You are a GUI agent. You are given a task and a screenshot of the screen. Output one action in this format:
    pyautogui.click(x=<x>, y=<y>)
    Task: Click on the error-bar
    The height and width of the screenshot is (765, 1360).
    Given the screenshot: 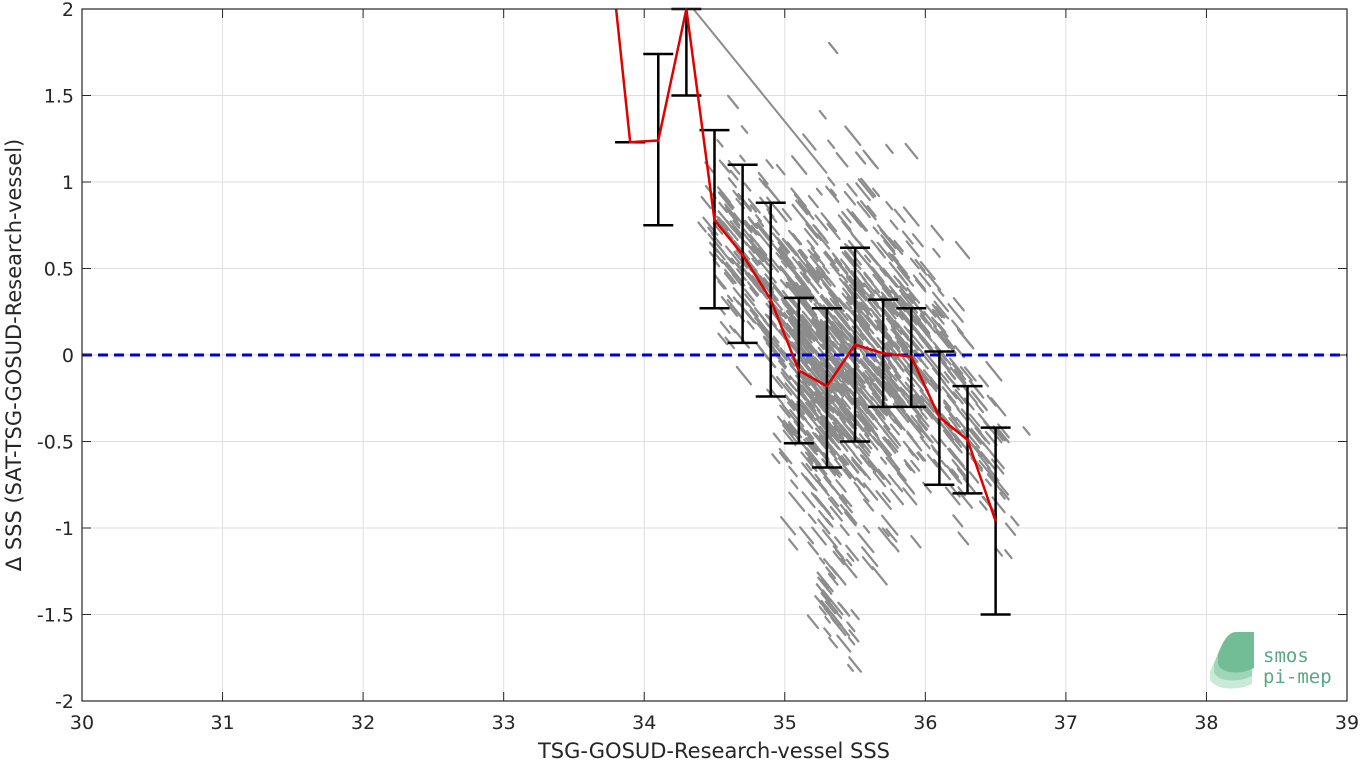 What is the action you would take?
    pyautogui.click(x=826, y=388)
    